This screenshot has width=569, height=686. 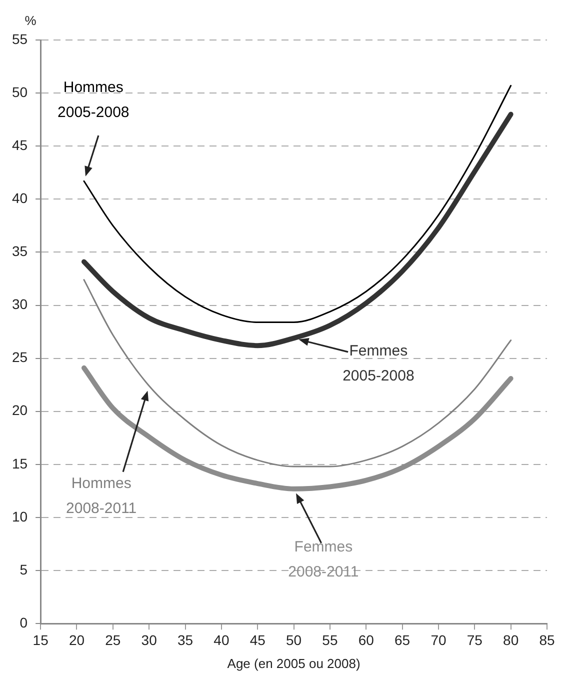 I want to click on x-tick-label: 30, so click(x=149, y=640).